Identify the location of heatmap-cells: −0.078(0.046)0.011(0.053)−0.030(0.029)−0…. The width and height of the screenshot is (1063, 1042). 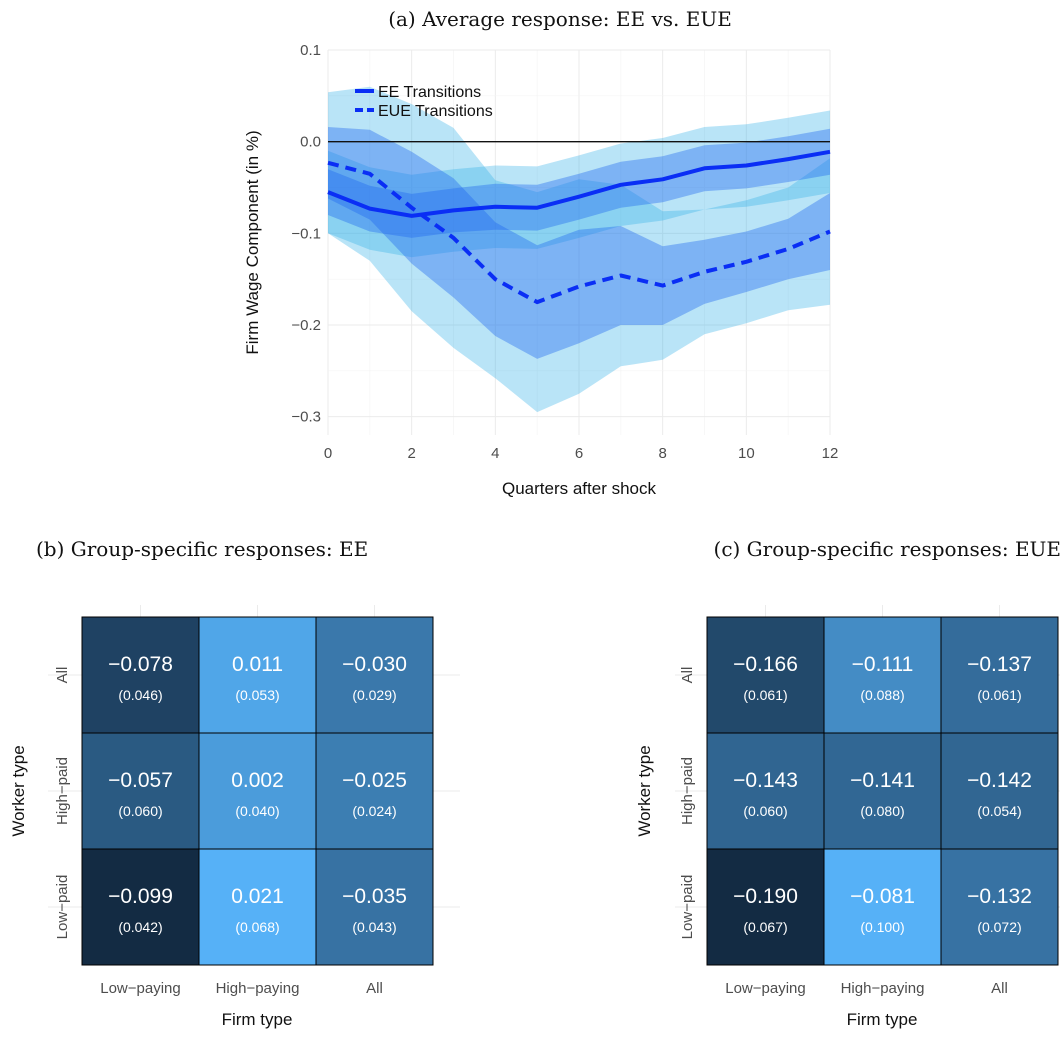
(257, 791).